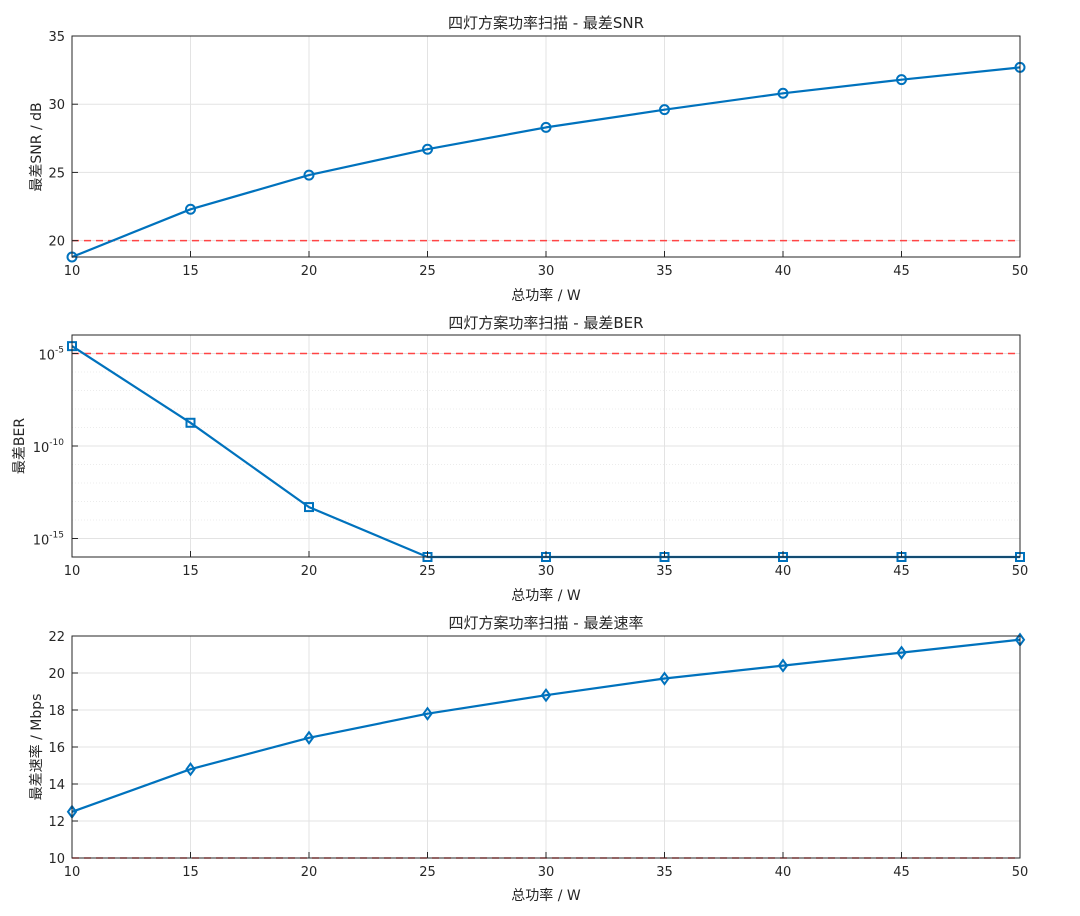  I want to click on snr-chart-title: 四灯方案功率扫描 - 最差SNR, so click(546, 23).